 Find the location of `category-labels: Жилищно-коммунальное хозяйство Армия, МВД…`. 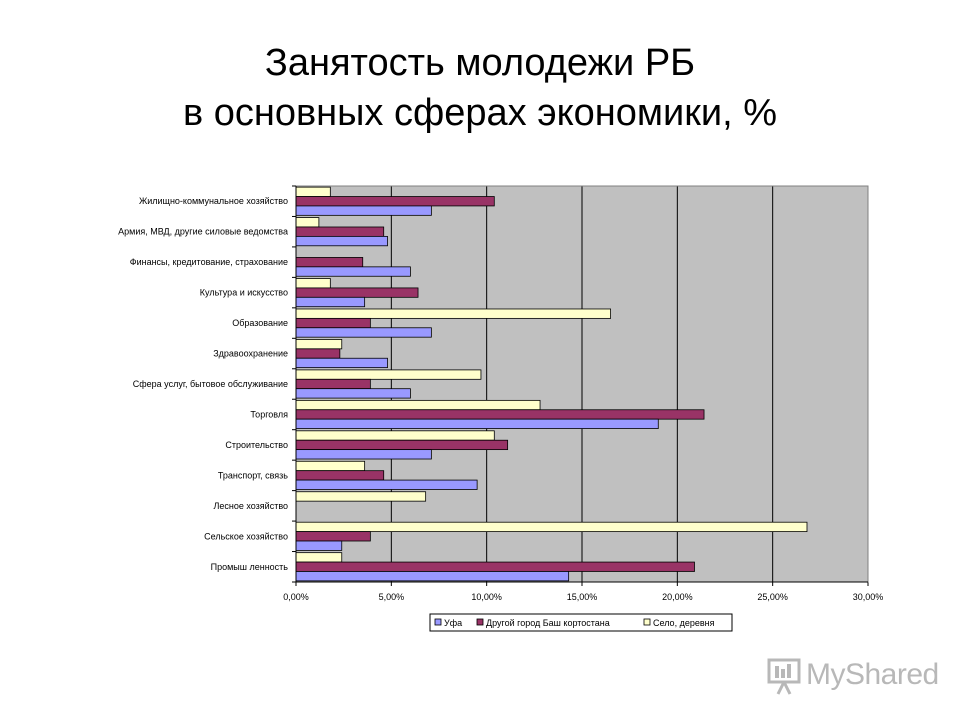

category-labels: Жилищно-коммунальное хозяйство Армия, МВД… is located at coordinates (203, 384).